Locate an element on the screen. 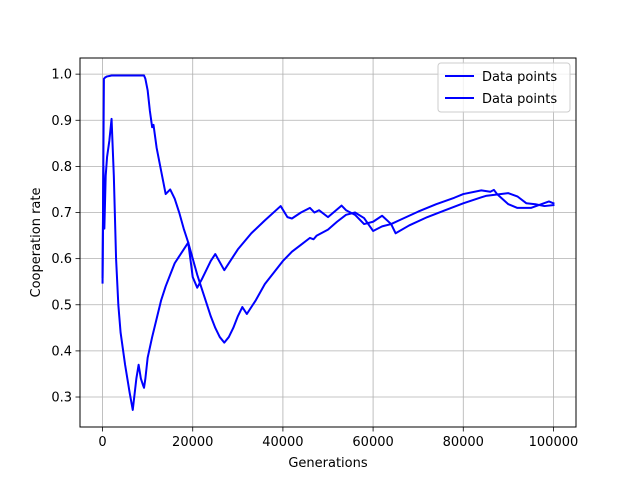 Image resolution: width=640 pixels, height=480 pixels. y-tick-label: 0.3 is located at coordinates (61, 398).